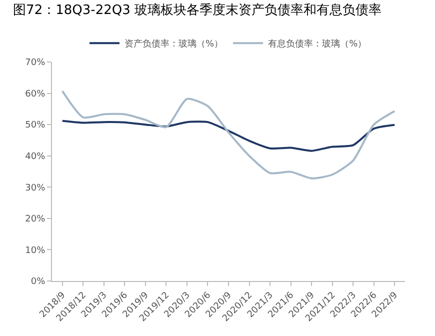 This screenshot has height=336, width=435. What do you see at coordinates (35, 251) in the screenshot?
I see `y-tick-label: 10%` at bounding box center [35, 251].